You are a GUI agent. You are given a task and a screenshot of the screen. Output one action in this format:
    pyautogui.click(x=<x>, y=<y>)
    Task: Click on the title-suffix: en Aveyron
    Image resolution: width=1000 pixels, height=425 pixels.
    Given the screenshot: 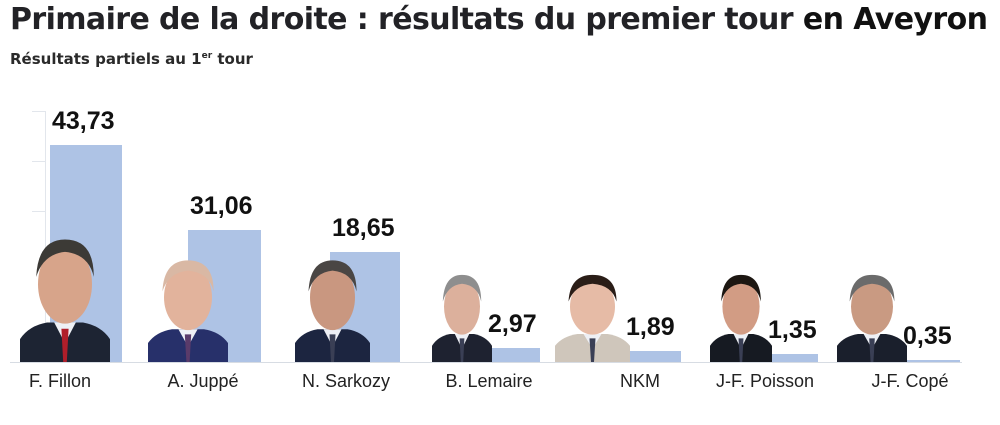 What is the action you would take?
    pyautogui.click(x=890, y=19)
    